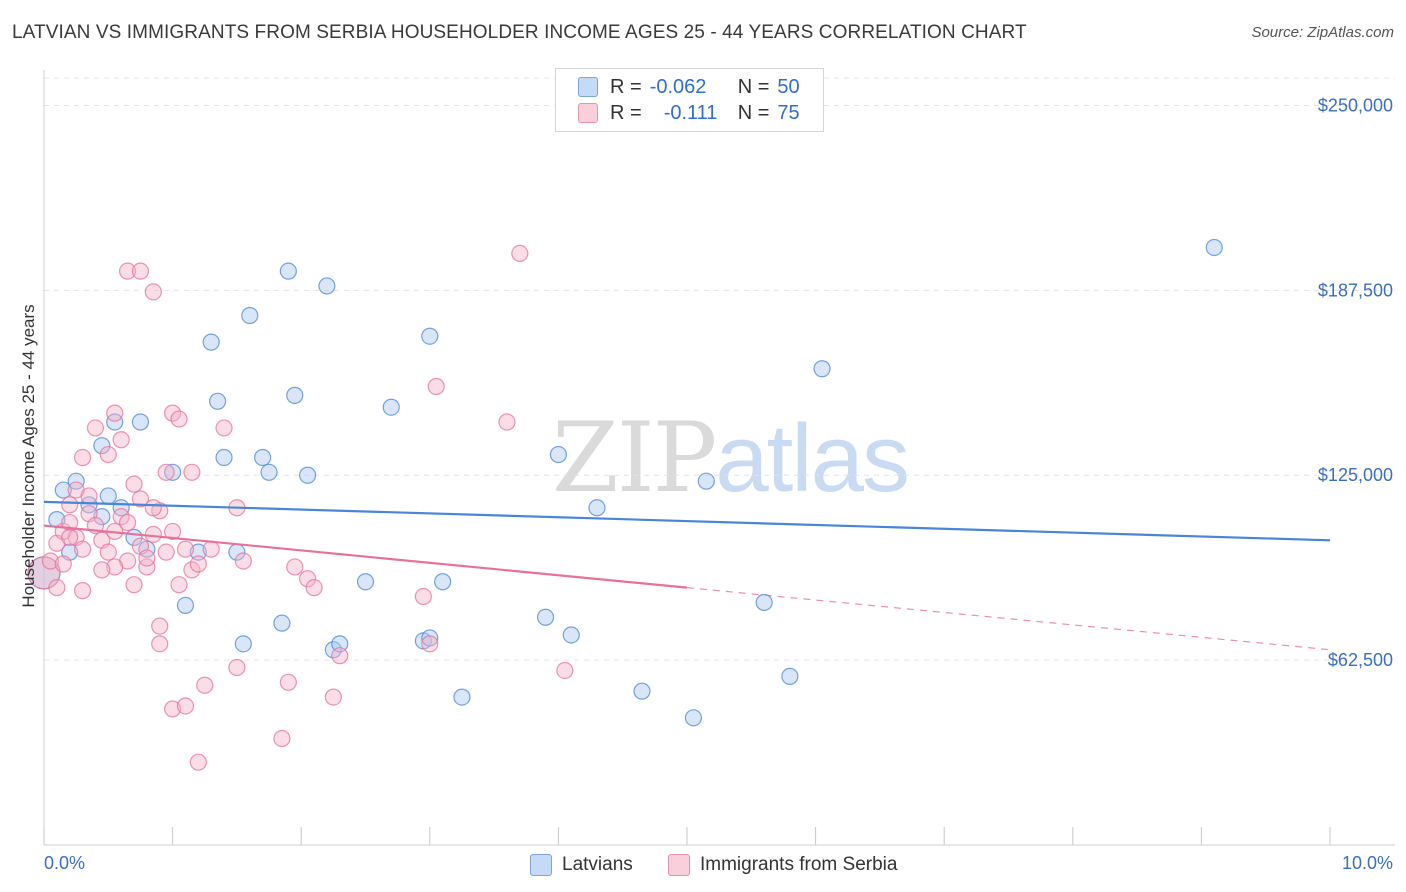 The width and height of the screenshot is (1406, 892). I want to click on correlation-legend: R = -0.062 N = 50 R = -0.111 N = 75, so click(689, 100).